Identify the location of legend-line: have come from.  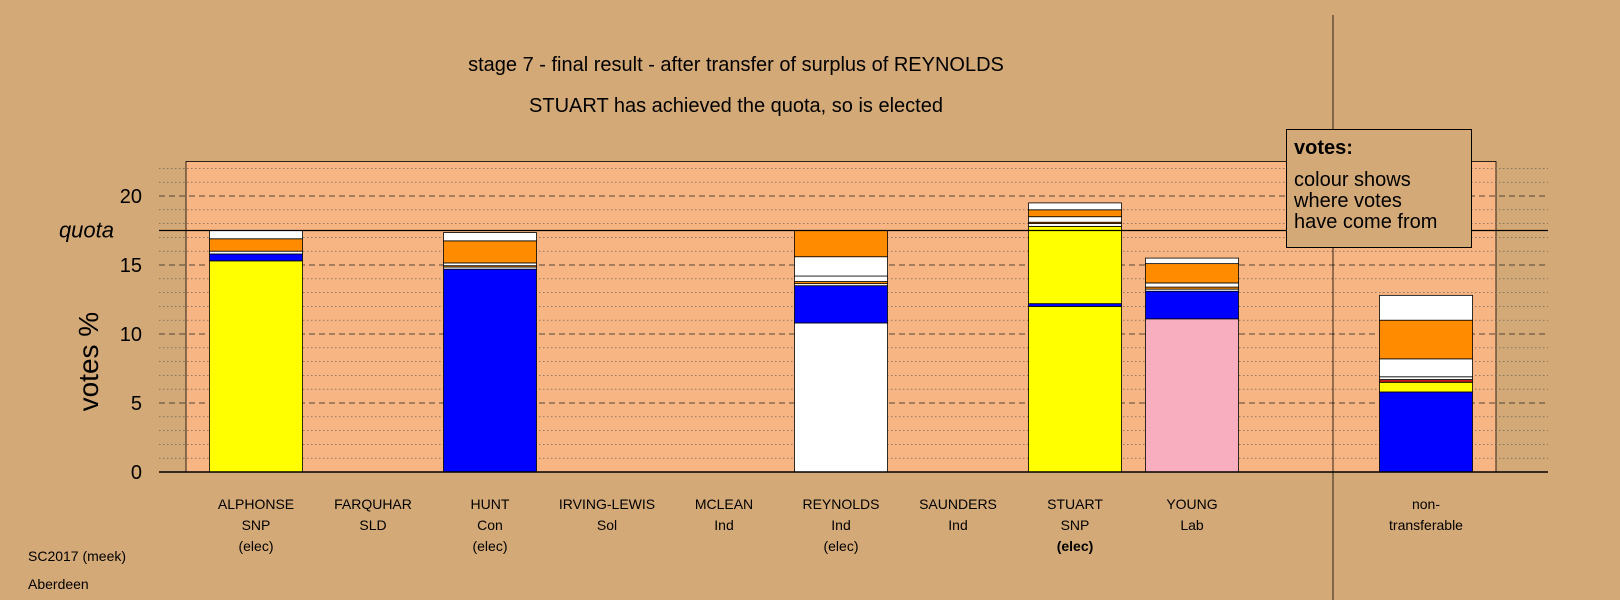
(1366, 222).